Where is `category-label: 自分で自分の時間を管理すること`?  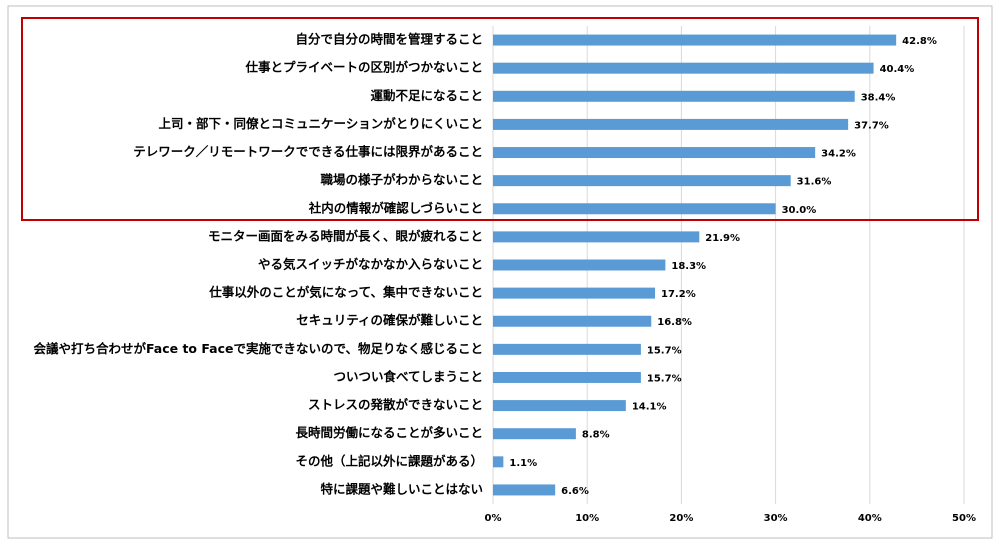 category-label: 自分で自分の時間を管理すること is located at coordinates (389, 39).